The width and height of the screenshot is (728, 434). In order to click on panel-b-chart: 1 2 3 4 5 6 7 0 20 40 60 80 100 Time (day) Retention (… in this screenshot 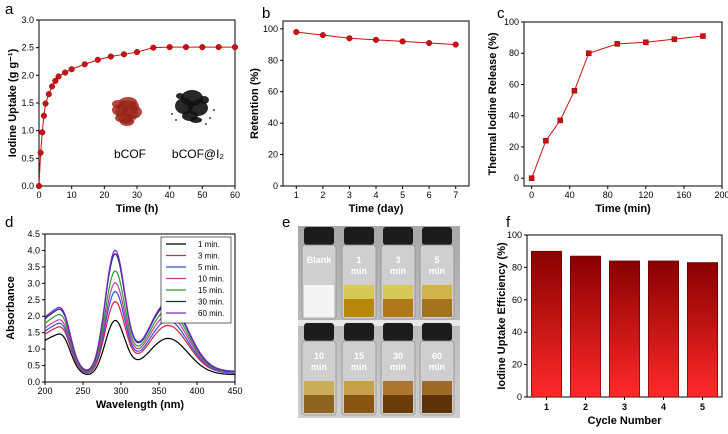, I will do `click(359, 117)`.